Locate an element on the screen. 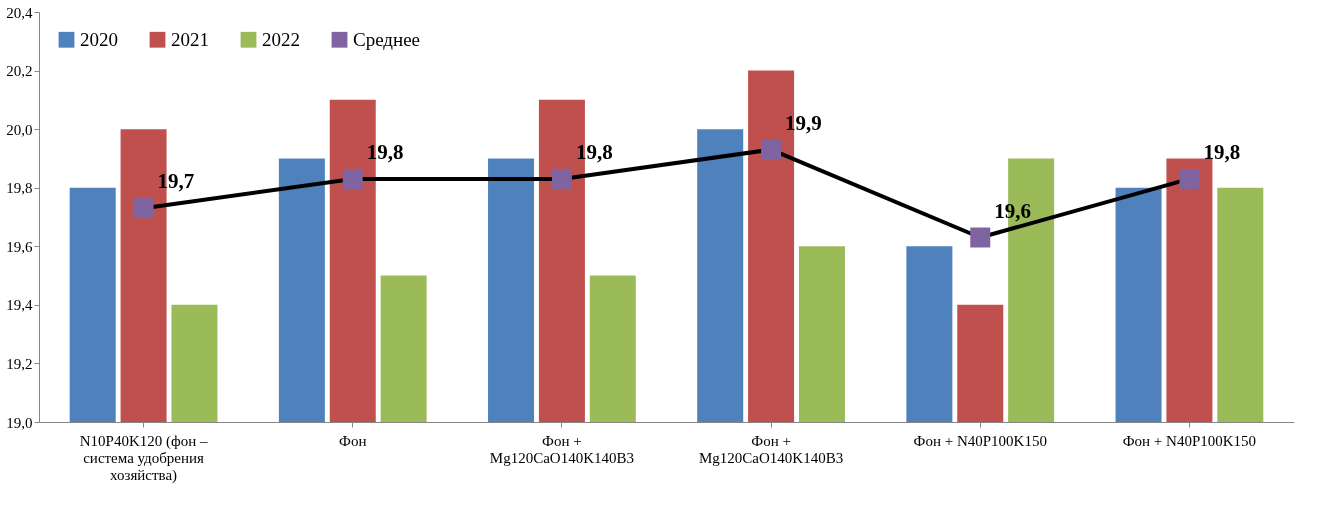 This screenshot has width=1330, height=527. legend-label: Среднее is located at coordinates (387, 39).